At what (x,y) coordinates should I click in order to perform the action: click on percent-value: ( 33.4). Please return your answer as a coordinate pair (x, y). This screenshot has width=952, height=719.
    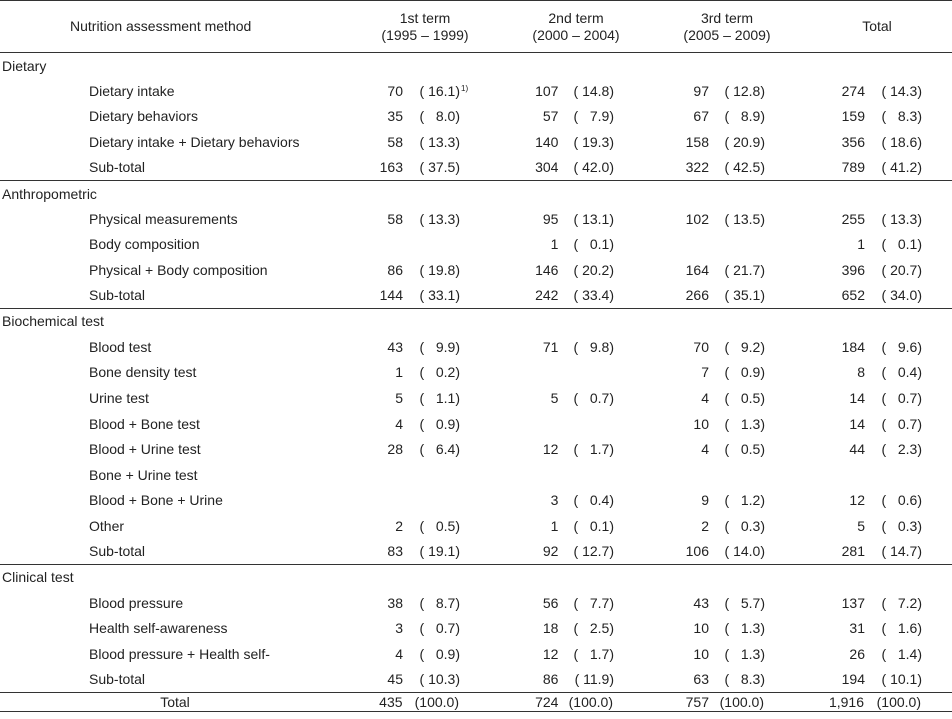
    Looking at the image, I should click on (593, 295).